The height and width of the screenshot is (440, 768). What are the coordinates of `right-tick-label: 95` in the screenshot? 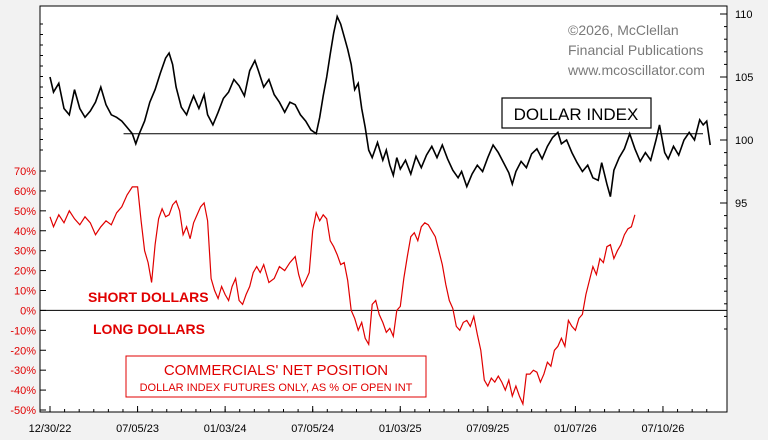 It's located at (741, 204).